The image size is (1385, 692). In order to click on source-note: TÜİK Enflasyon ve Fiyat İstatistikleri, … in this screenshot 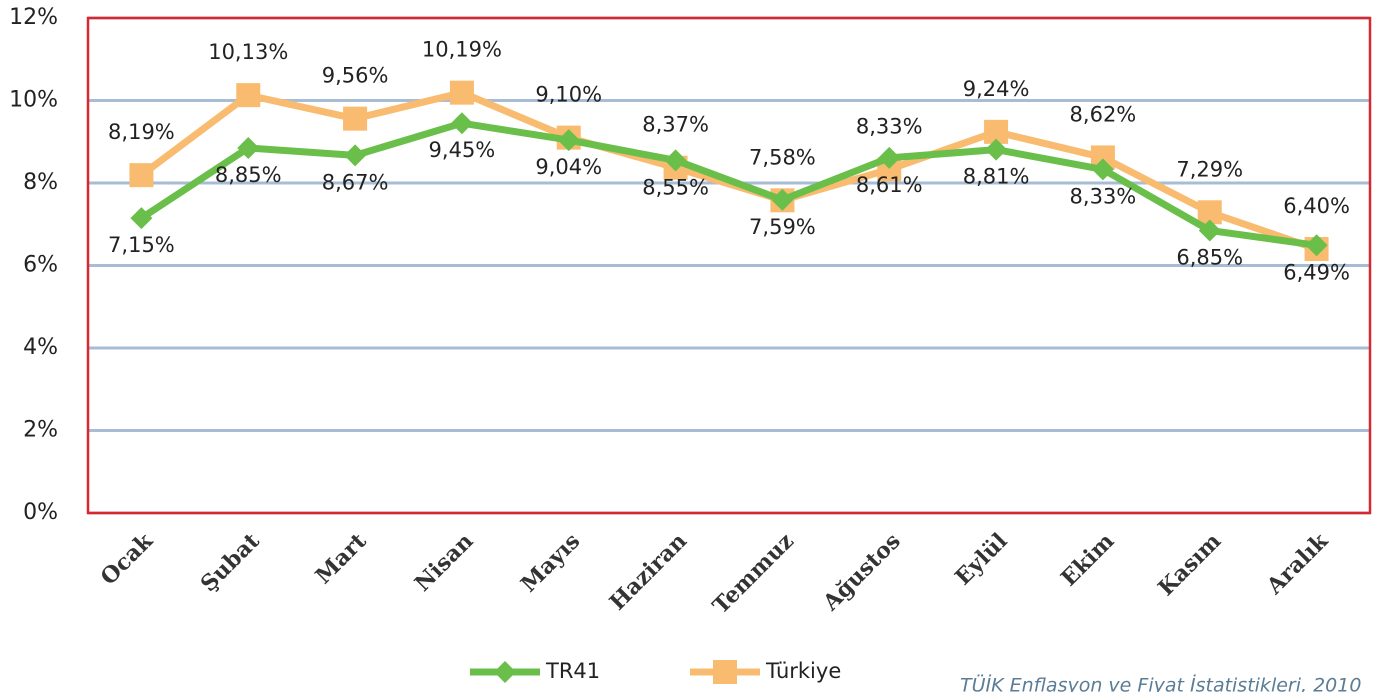, I will do `click(1160, 683)`.